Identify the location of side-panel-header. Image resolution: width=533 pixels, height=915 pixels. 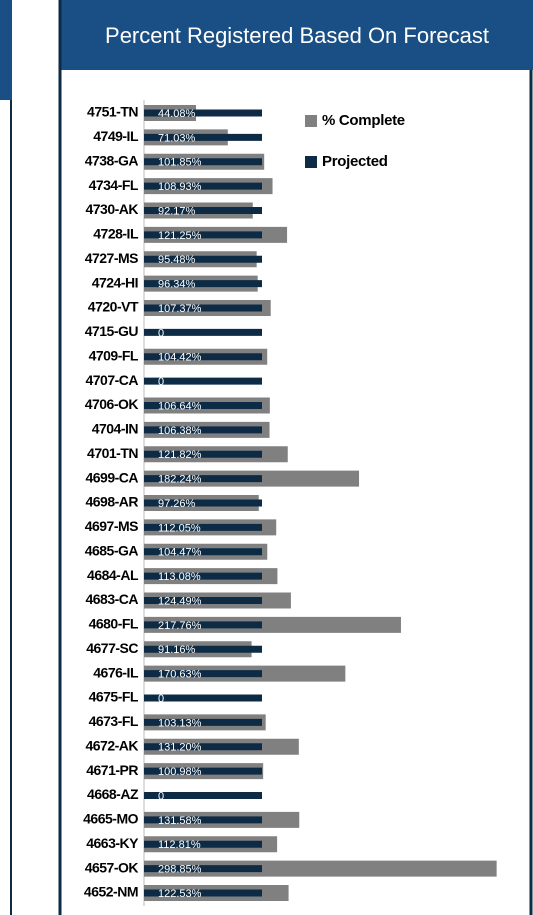
(6, 50).